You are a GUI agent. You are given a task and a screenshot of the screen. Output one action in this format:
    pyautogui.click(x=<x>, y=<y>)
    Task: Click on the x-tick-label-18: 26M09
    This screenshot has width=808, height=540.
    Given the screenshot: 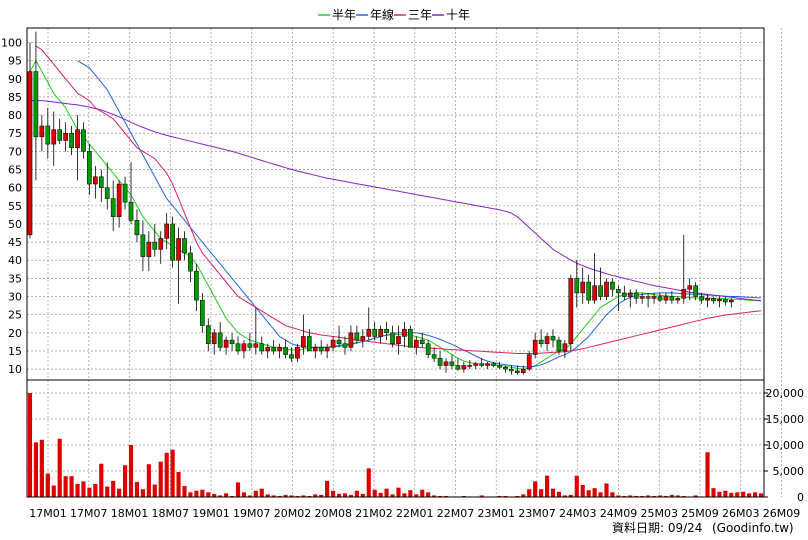 What is the action you would take?
    pyautogui.click(x=782, y=513)
    